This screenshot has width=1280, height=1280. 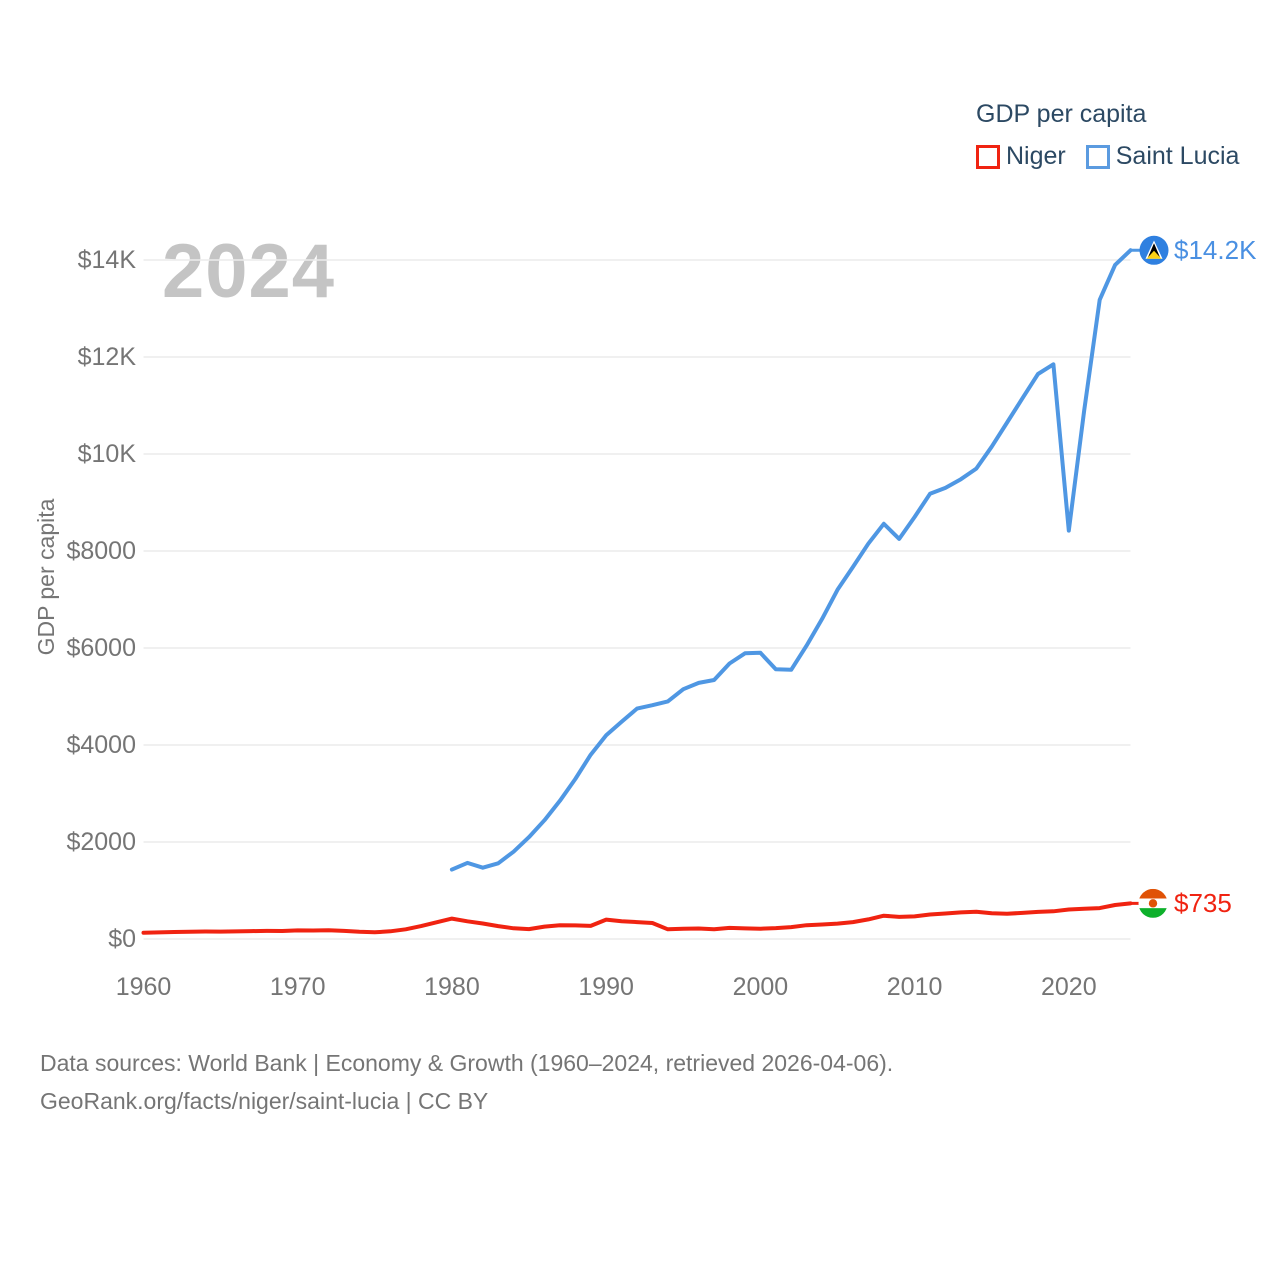 What do you see at coordinates (101, 648) in the screenshot?
I see `y-tick-$6000: $6000` at bounding box center [101, 648].